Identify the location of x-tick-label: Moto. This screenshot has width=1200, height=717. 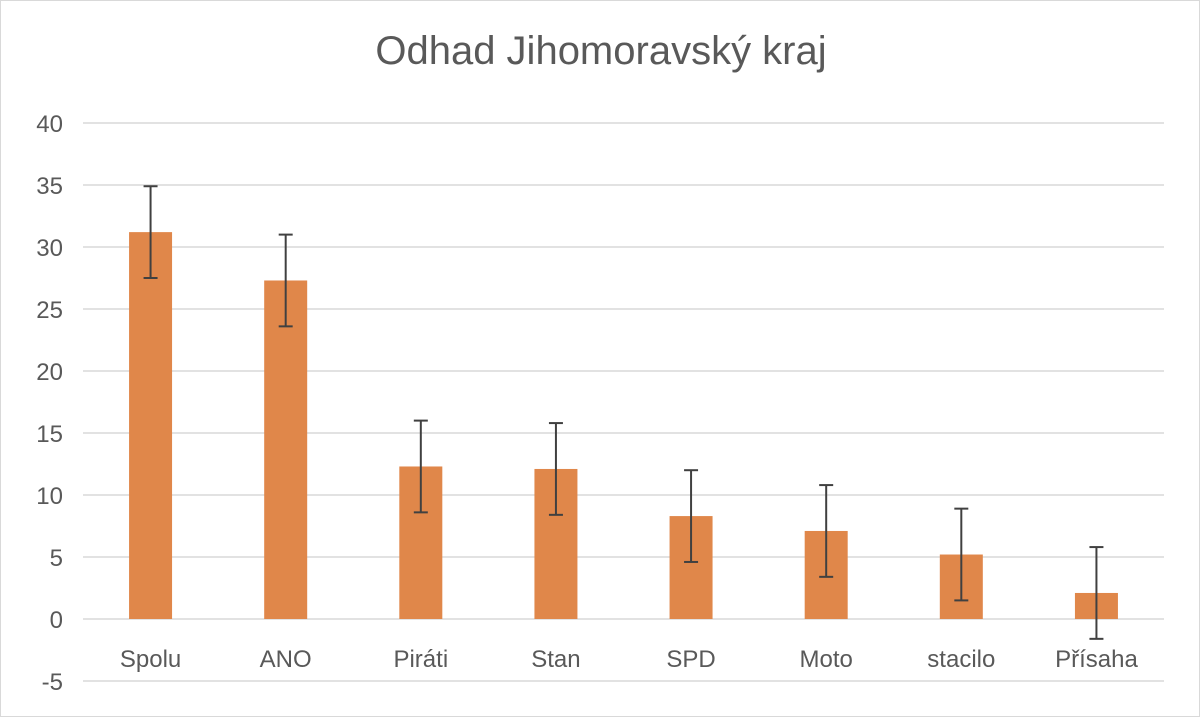
(826, 659).